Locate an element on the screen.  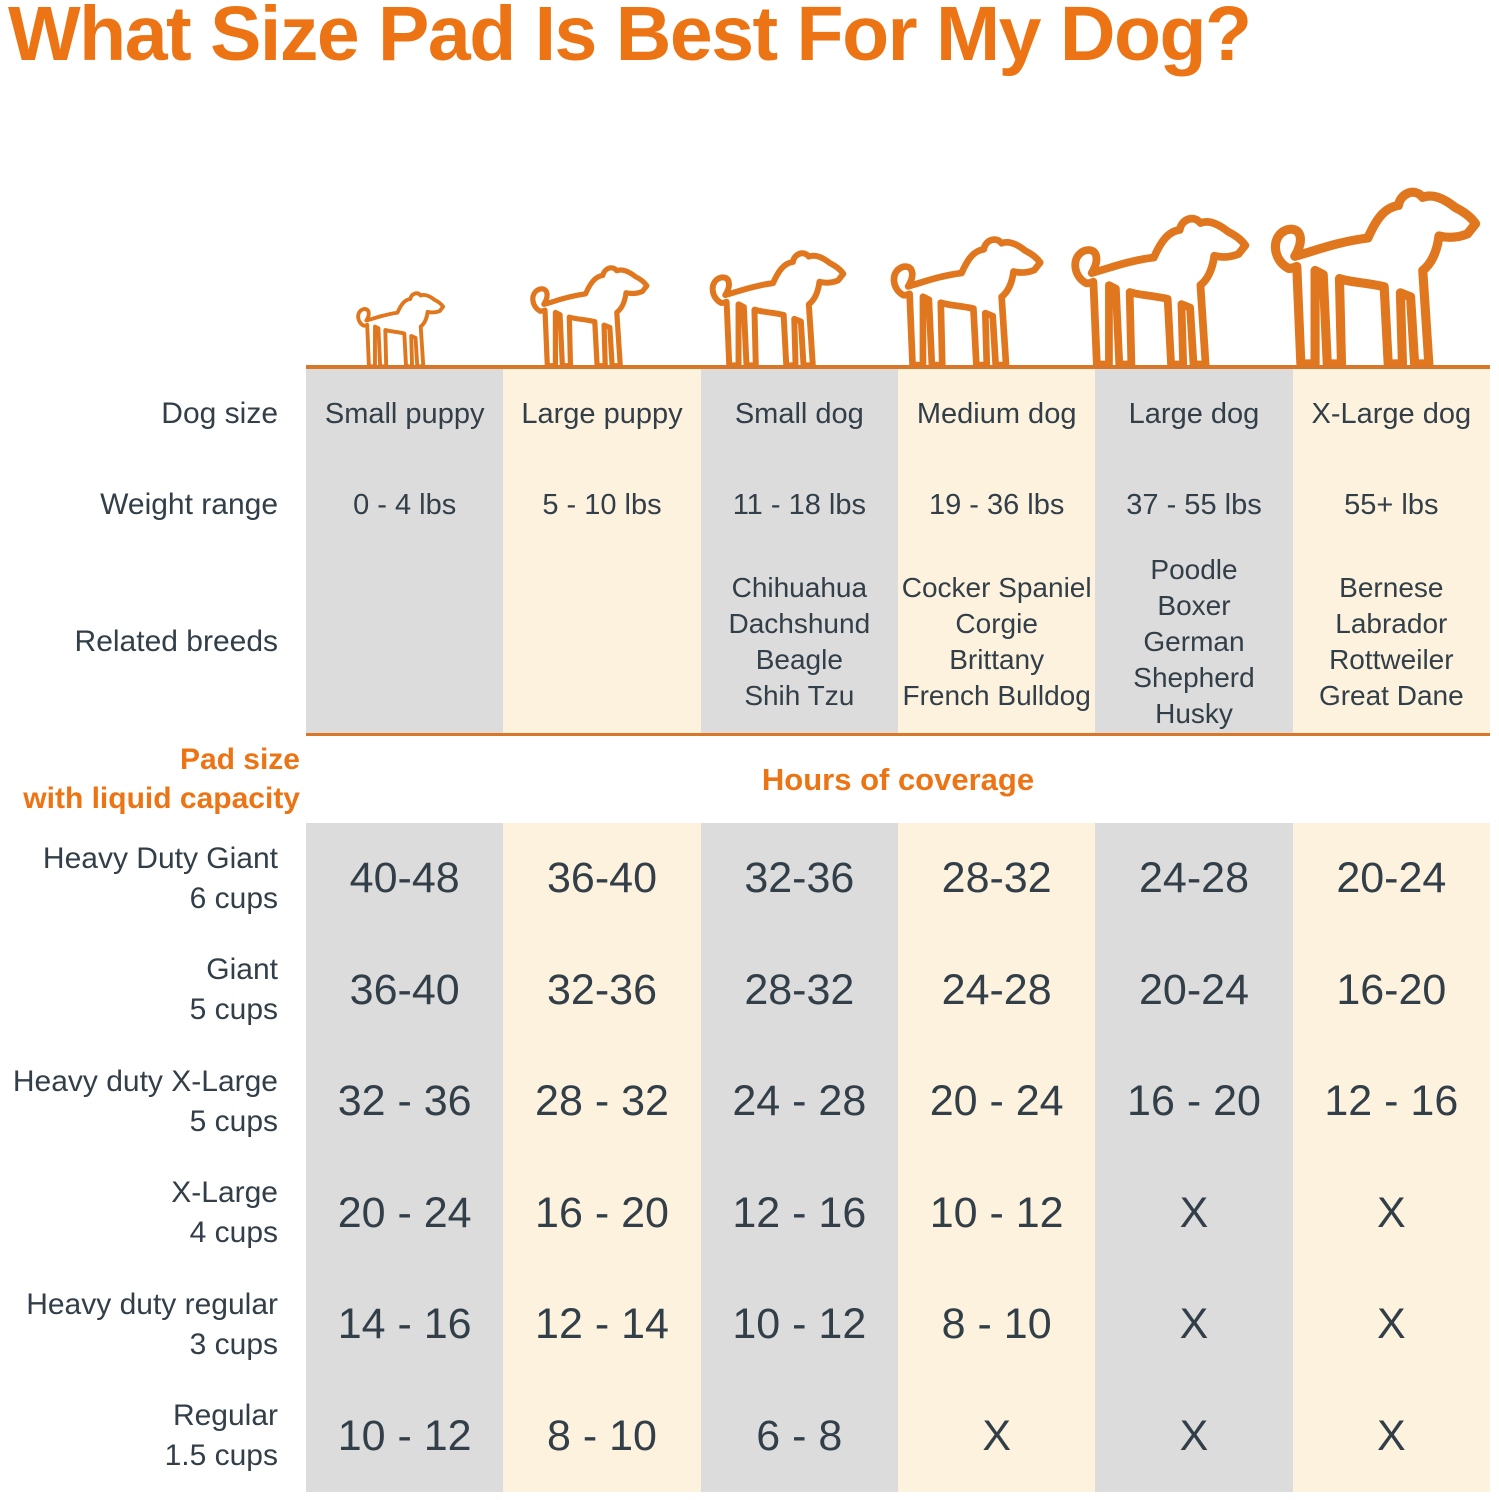
col-header-medium-dog: Medium dog is located at coordinates (996, 414).